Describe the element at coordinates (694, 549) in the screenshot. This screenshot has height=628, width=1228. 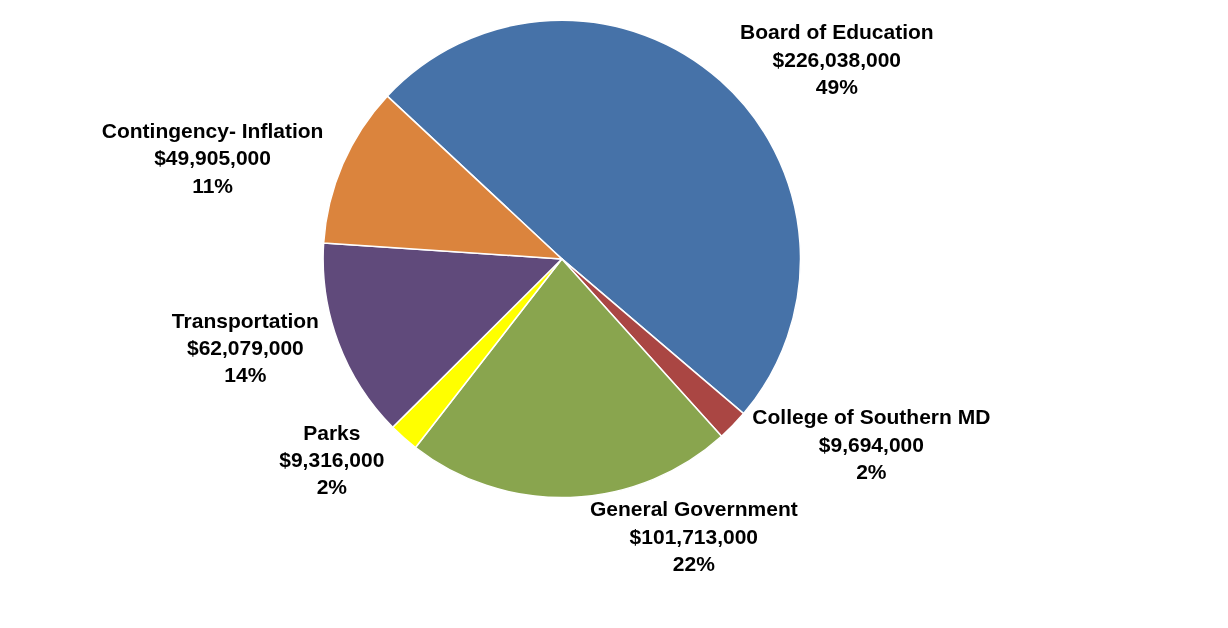
I see `data-label: $101,713,000 22%` at that location.